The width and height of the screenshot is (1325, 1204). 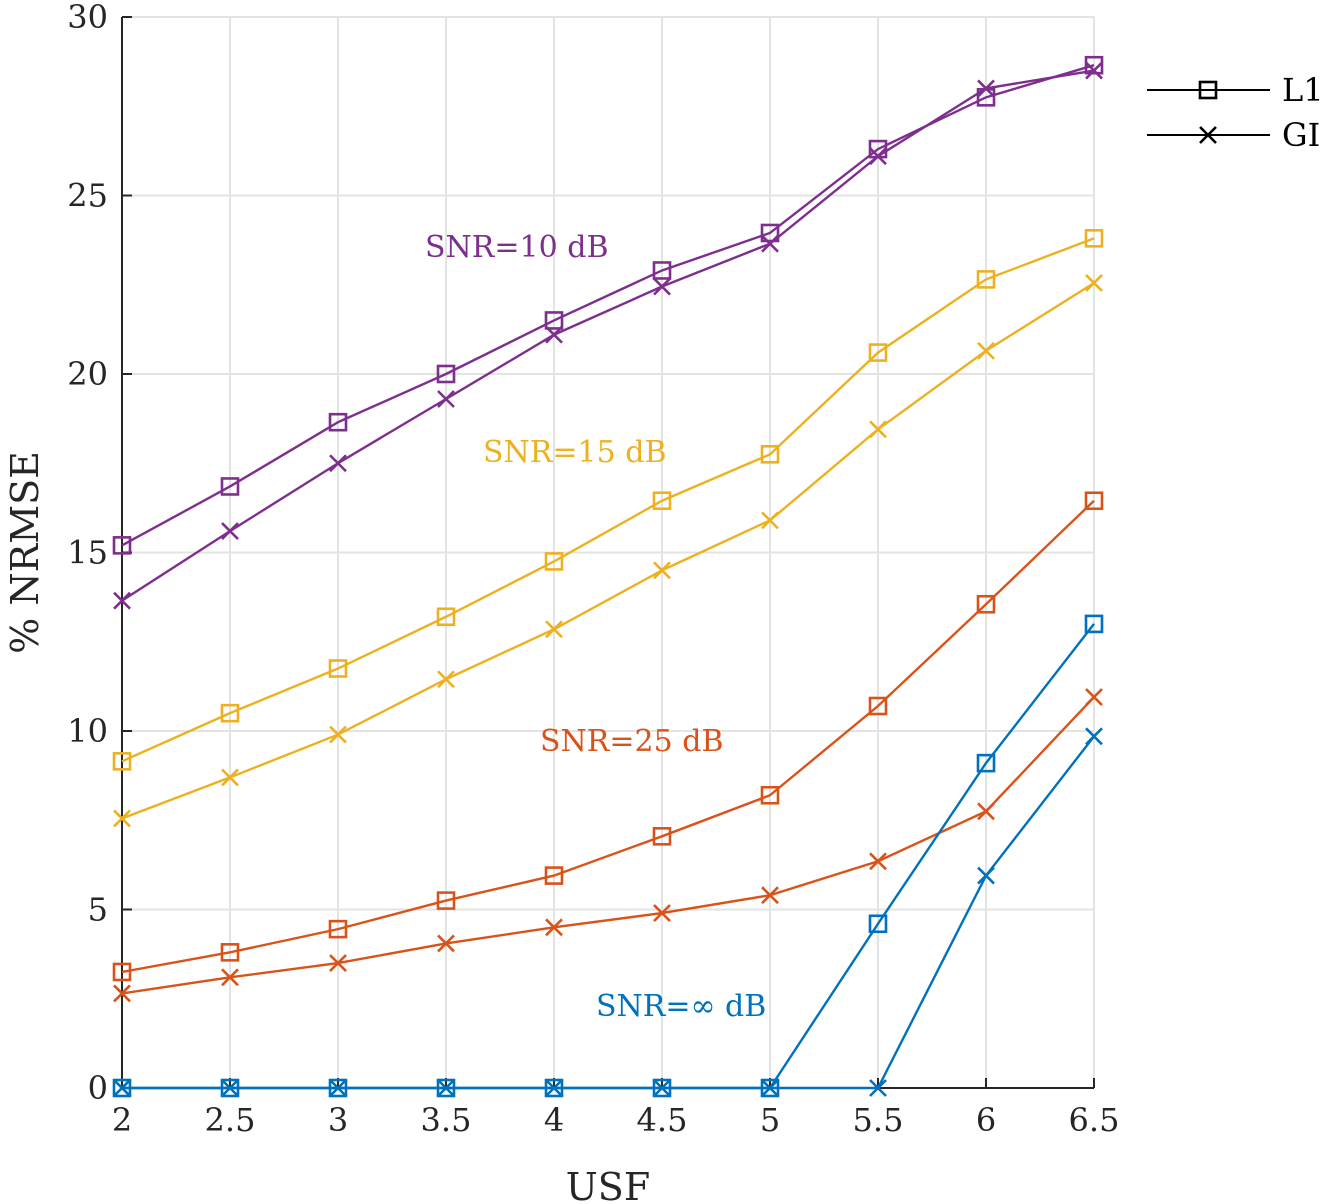 I want to click on y-tick-label: 0, so click(x=98, y=1088).